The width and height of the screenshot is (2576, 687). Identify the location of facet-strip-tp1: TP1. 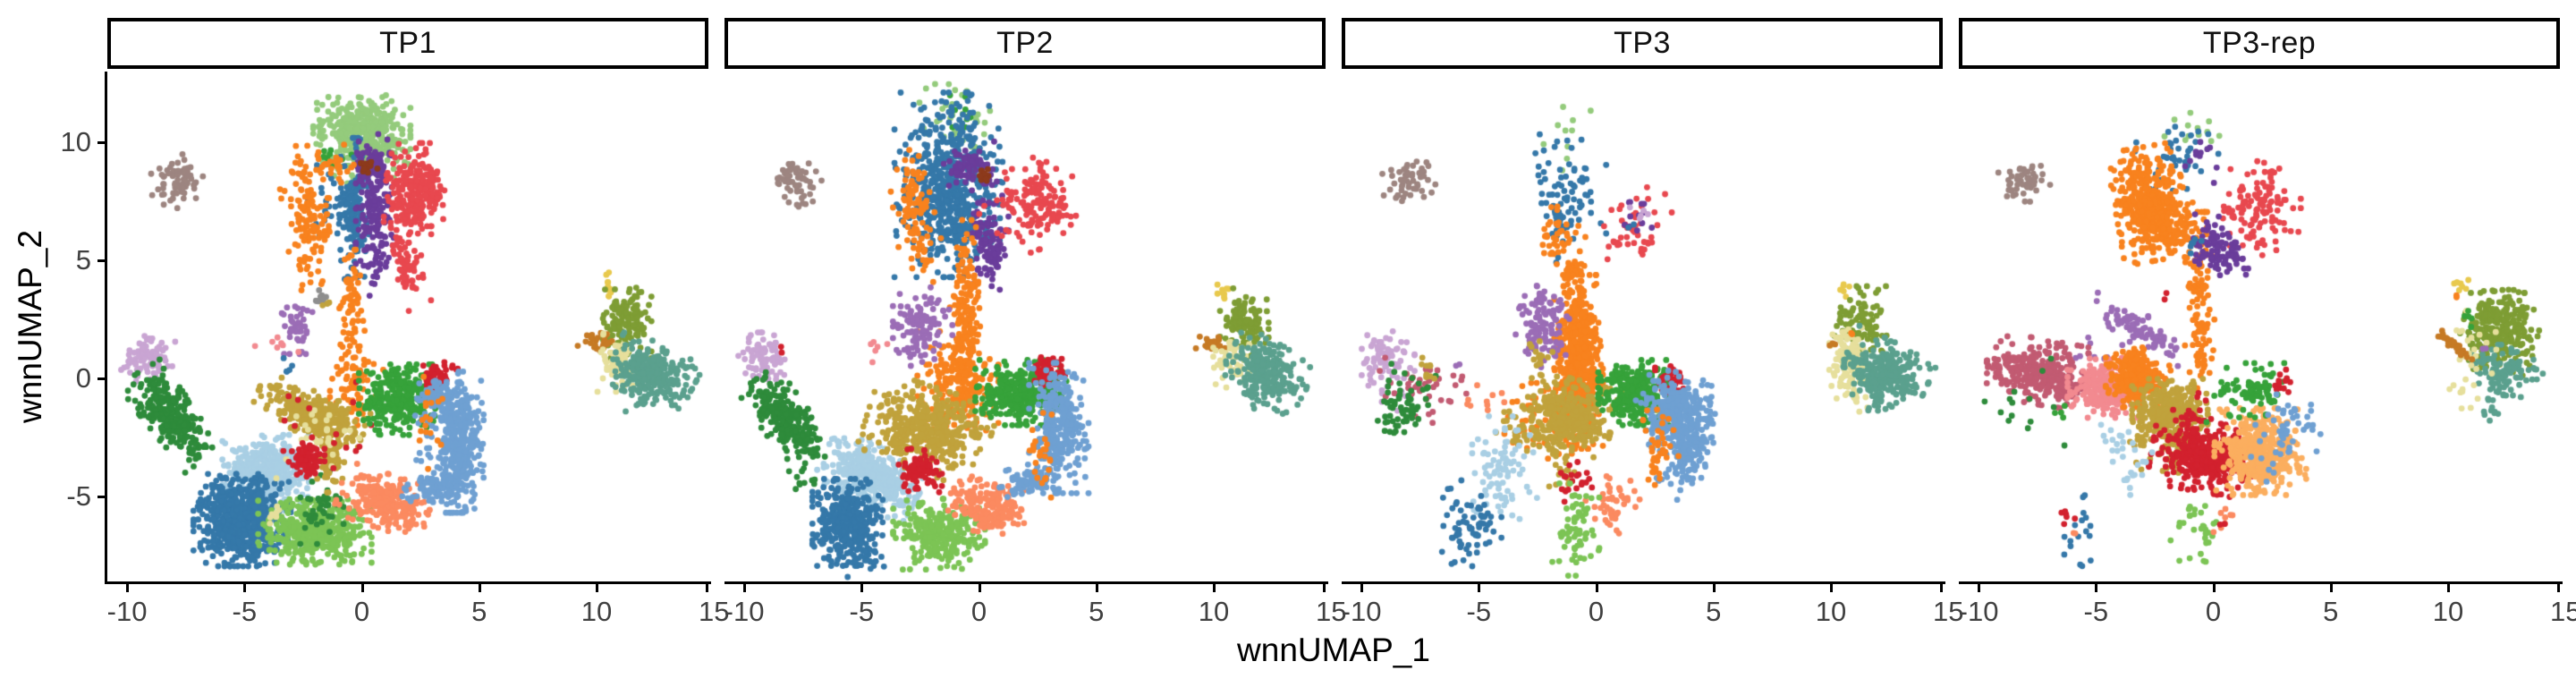
(407, 43).